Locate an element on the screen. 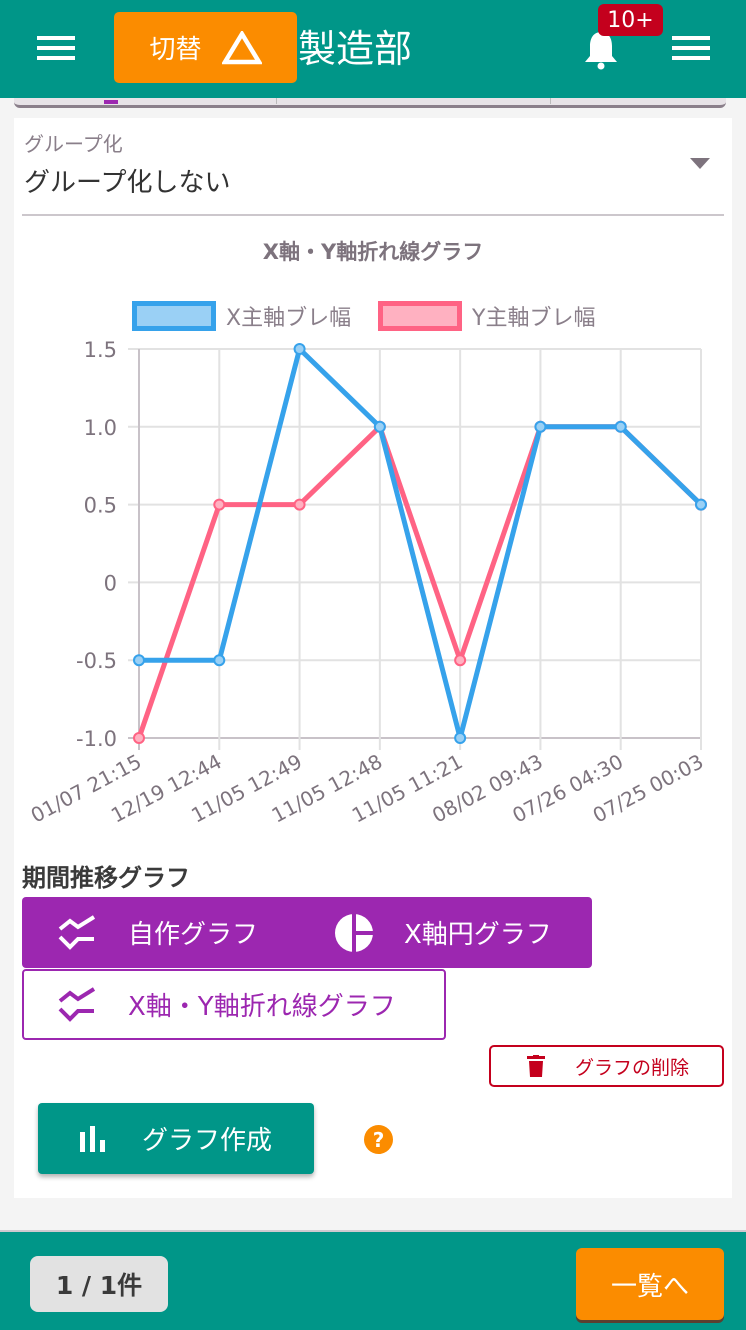 This screenshot has height=1330, width=746. footer-bar: 1 / 1件 一覧へ is located at coordinates (373, 1280).